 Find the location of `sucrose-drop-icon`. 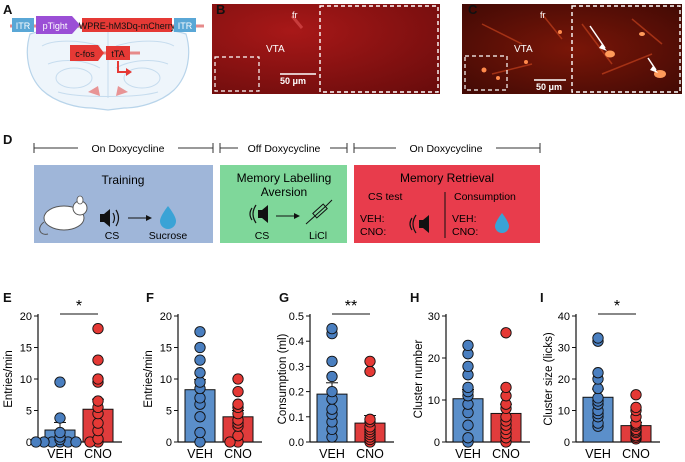

sucrose-drop-icon is located at coordinates (168, 217).